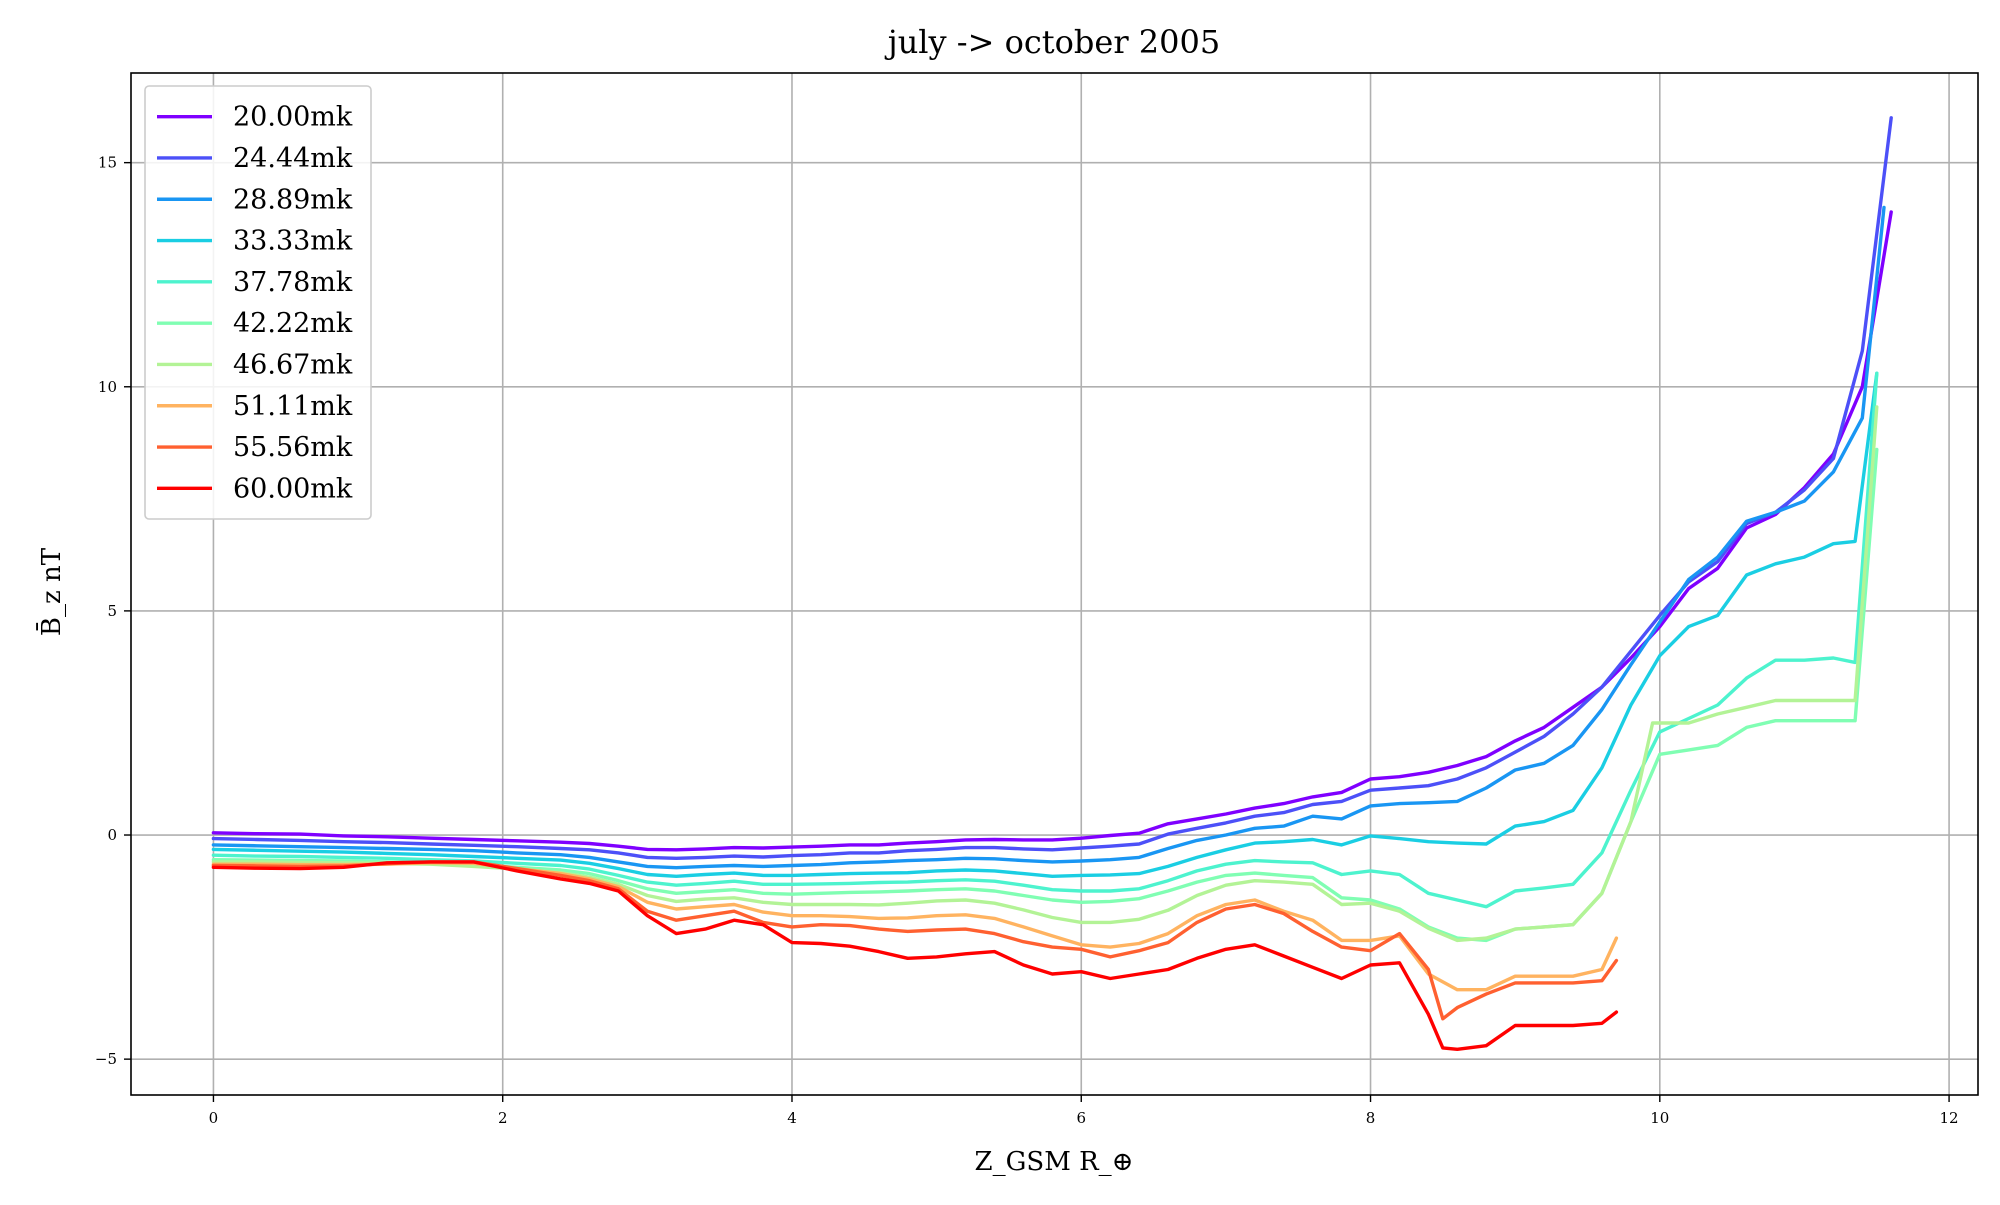 The height and width of the screenshot is (1205, 2000). Describe the element at coordinates (293, 323) in the screenshot. I see `legend-label: 42.22mk` at that location.